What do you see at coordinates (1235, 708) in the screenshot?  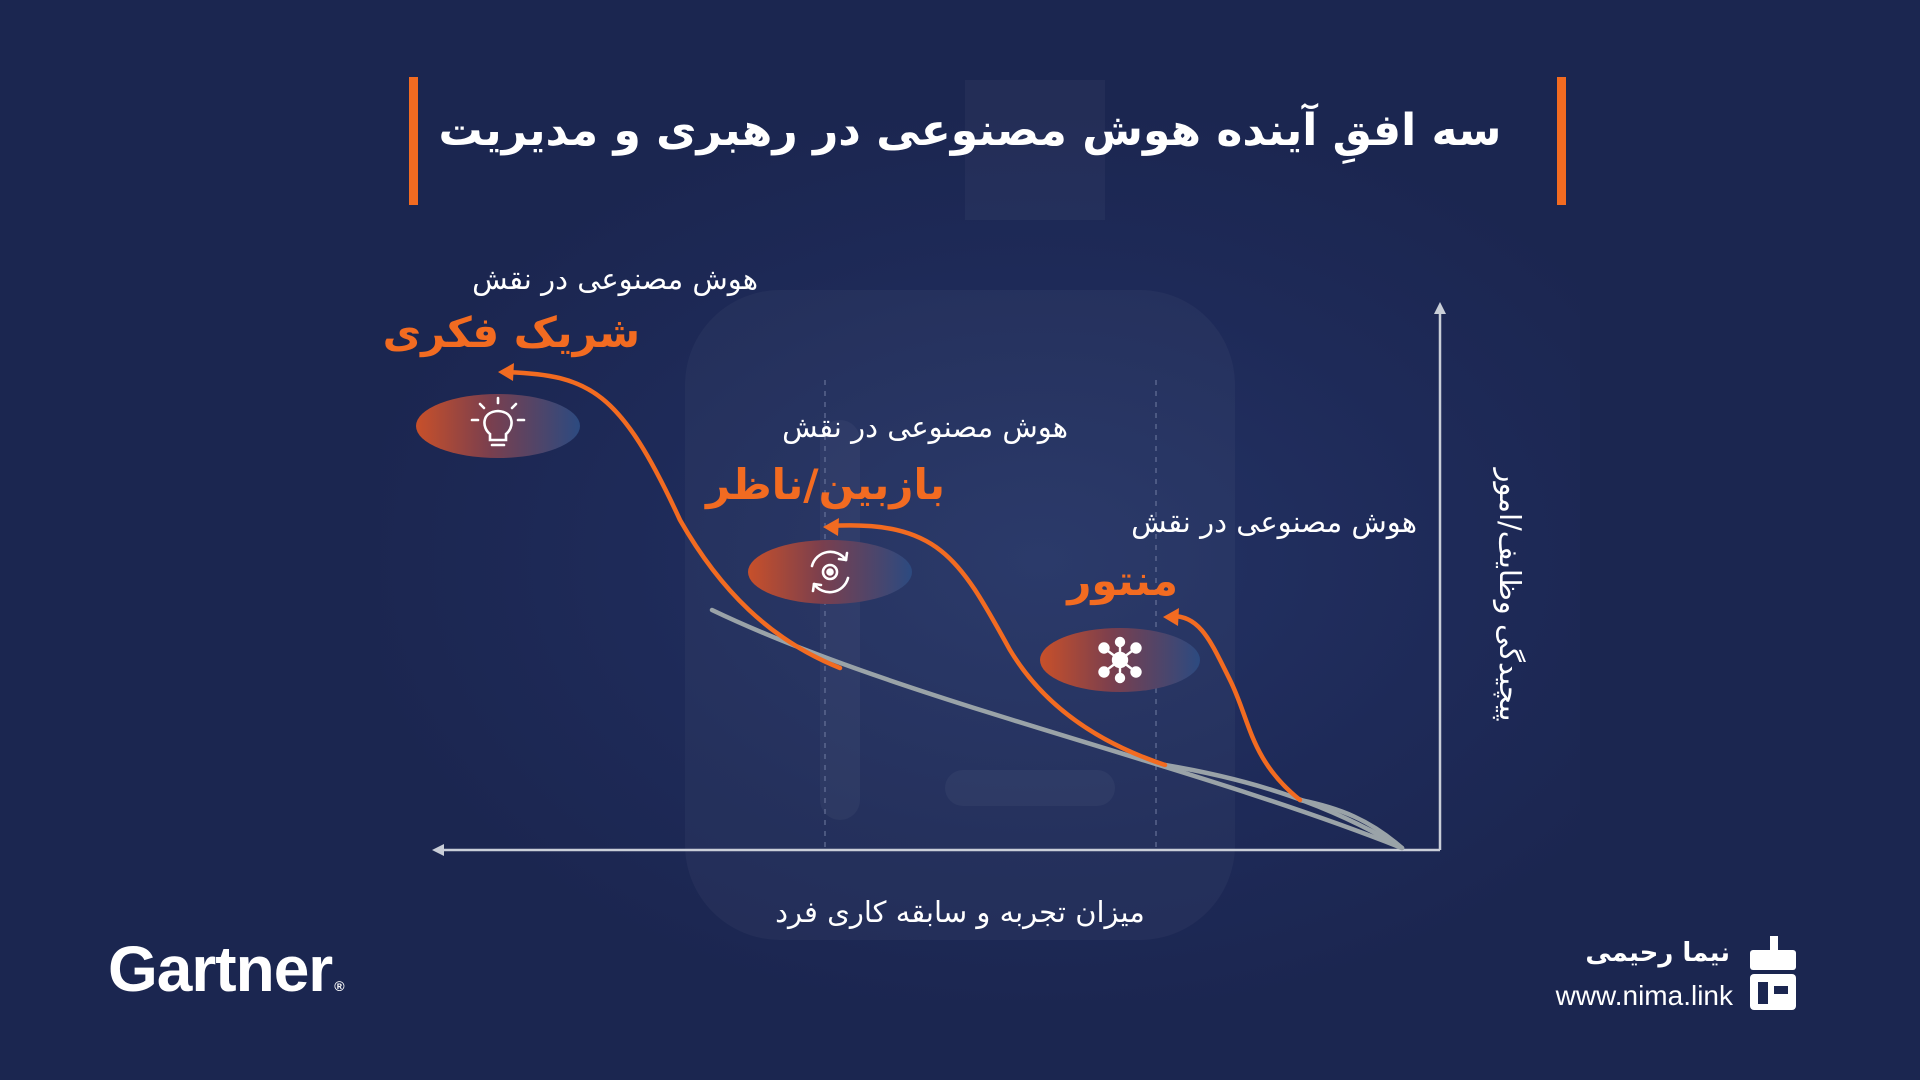 I see `curve-orange-mentor` at bounding box center [1235, 708].